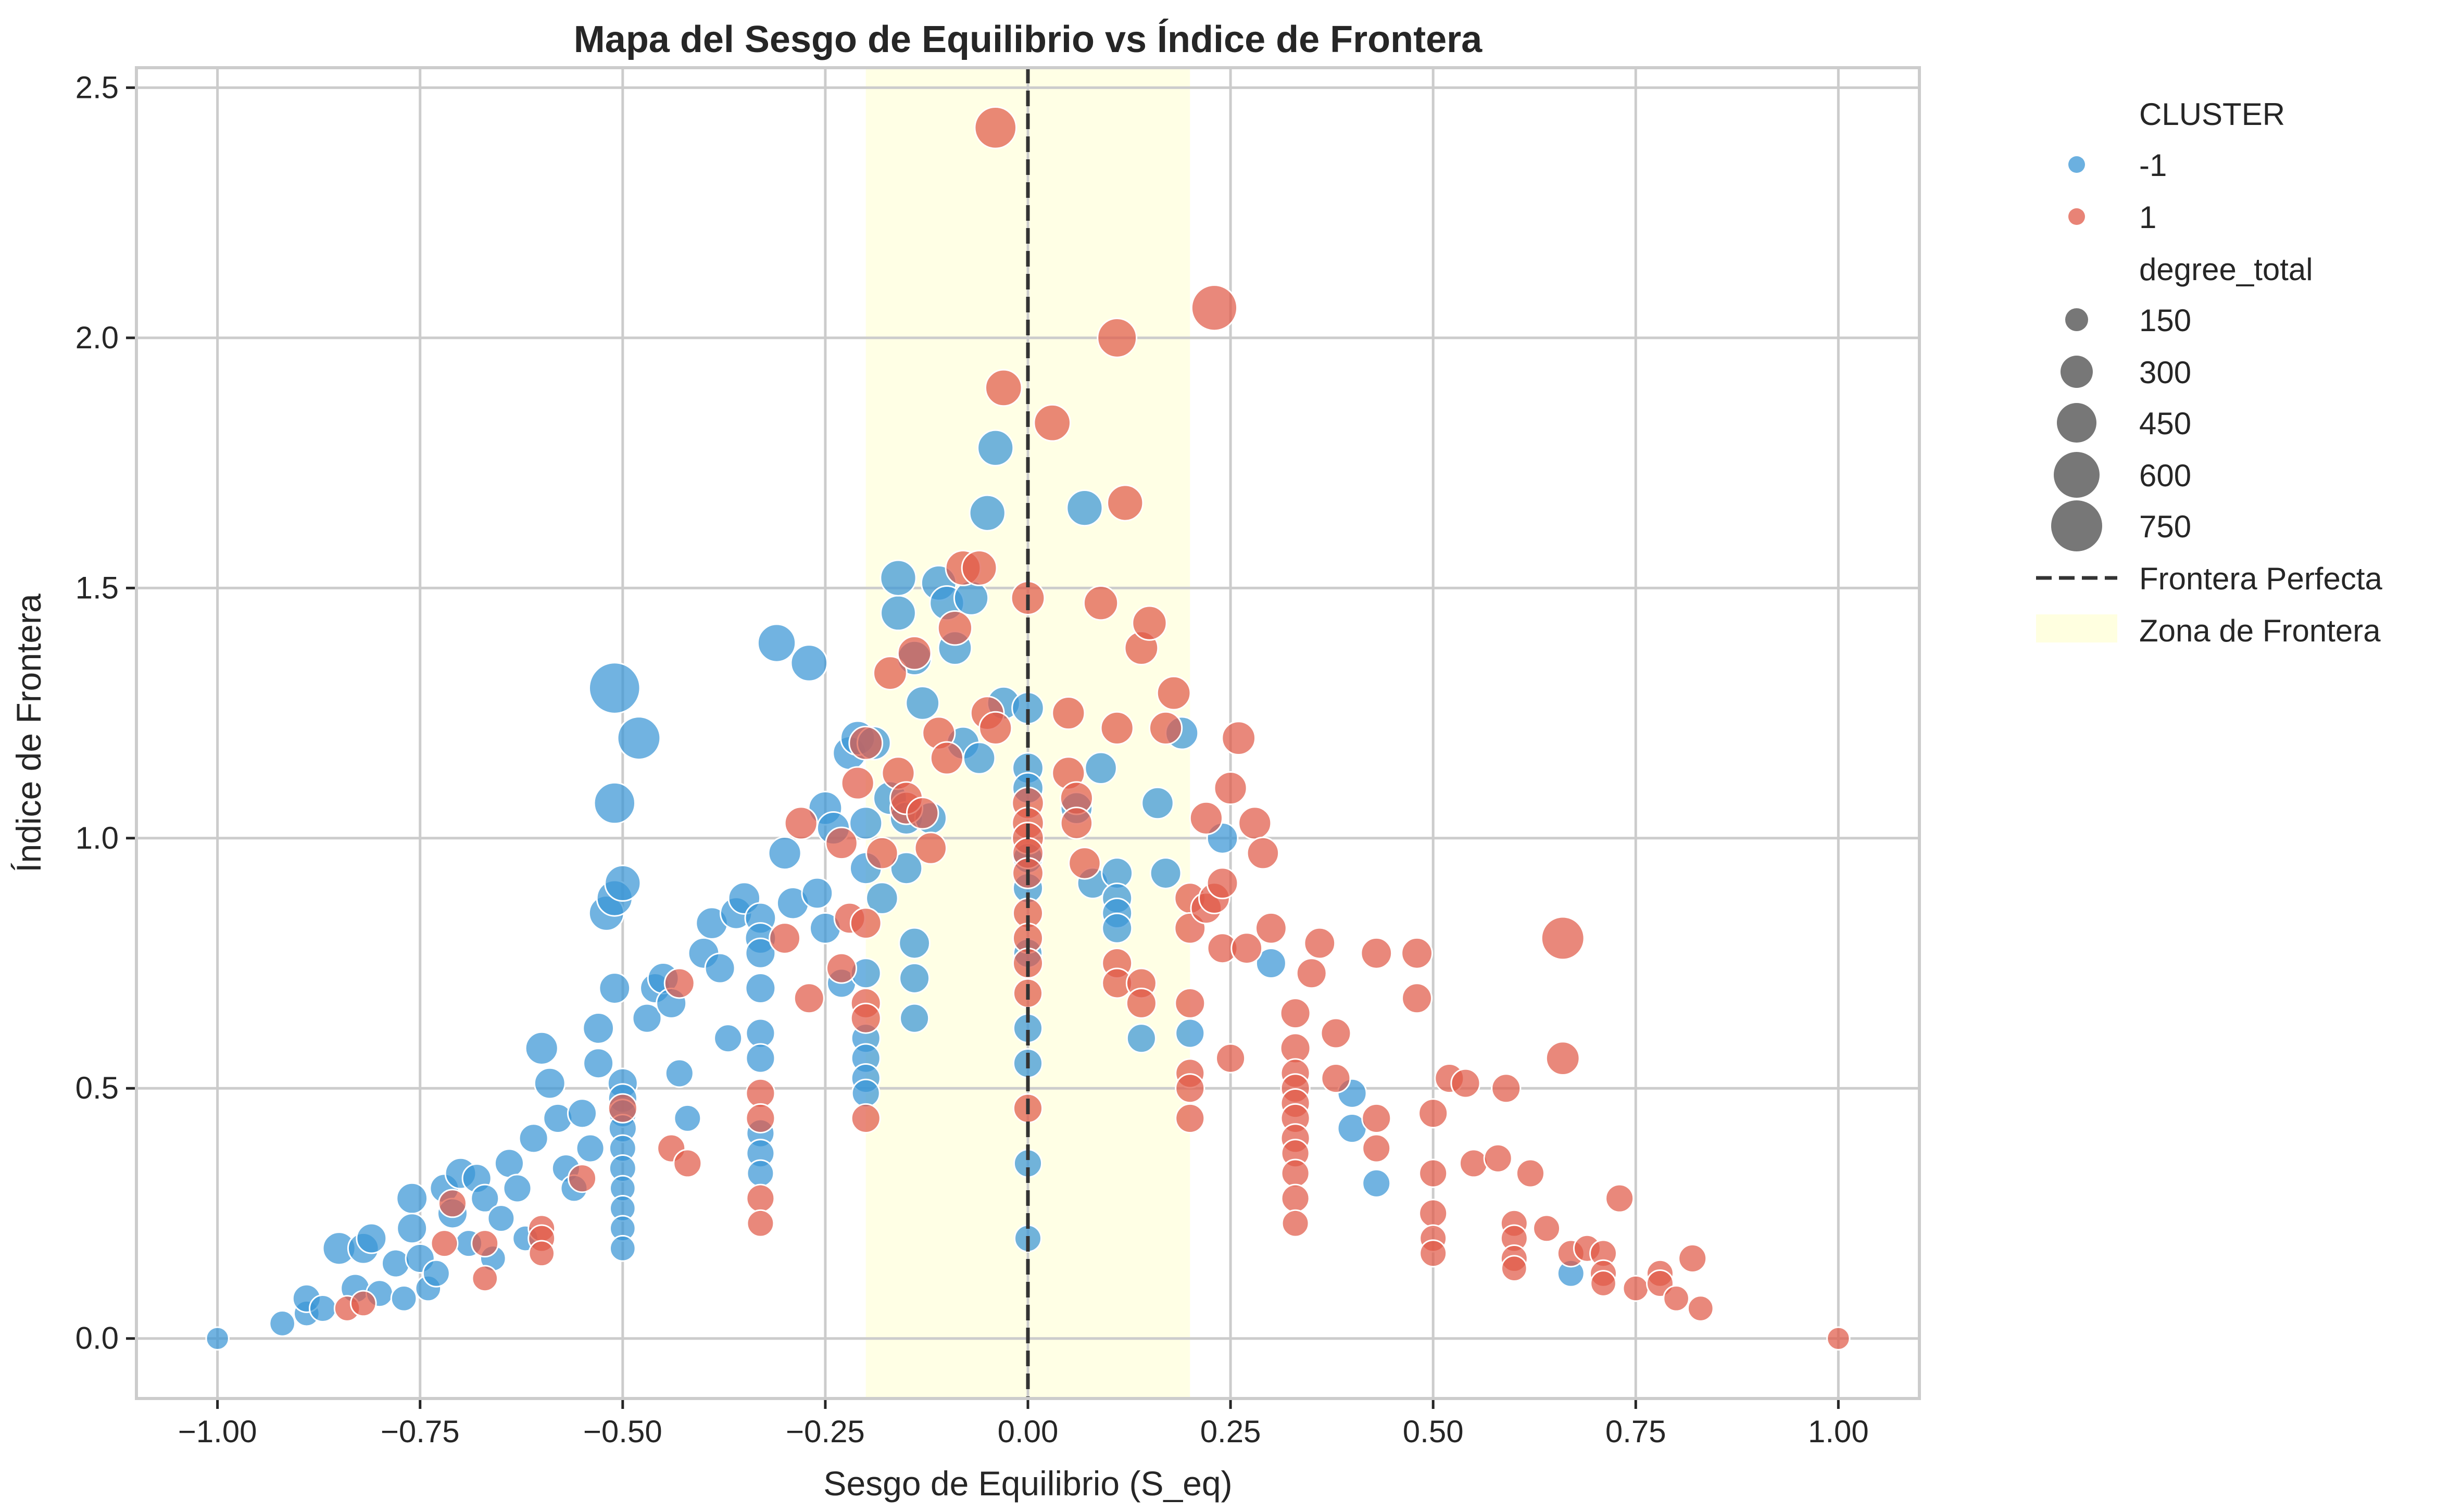 This screenshot has height=1512, width=2437. Describe the element at coordinates (2147, 218) in the screenshot. I see `legend-label-cluster-1: 1` at that location.